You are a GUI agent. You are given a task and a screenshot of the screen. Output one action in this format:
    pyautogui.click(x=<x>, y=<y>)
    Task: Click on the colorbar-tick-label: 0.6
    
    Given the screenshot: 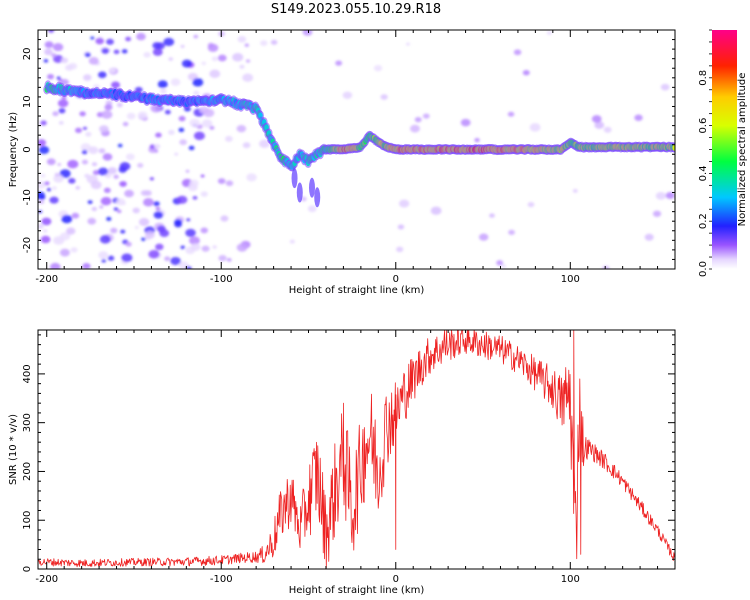 What is the action you would take?
    pyautogui.click(x=703, y=126)
    